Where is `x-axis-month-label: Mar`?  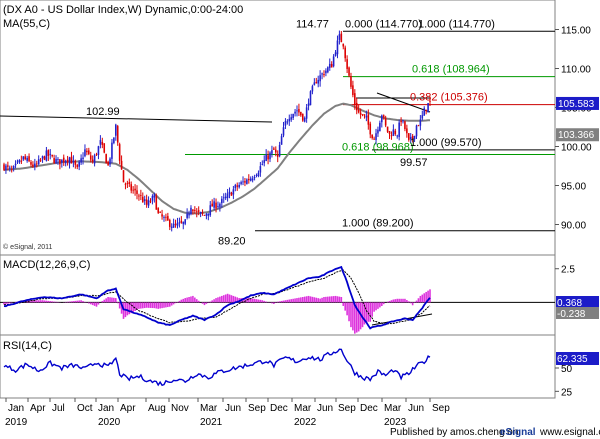 x-axis-month-label: Mar is located at coordinates (393, 408).